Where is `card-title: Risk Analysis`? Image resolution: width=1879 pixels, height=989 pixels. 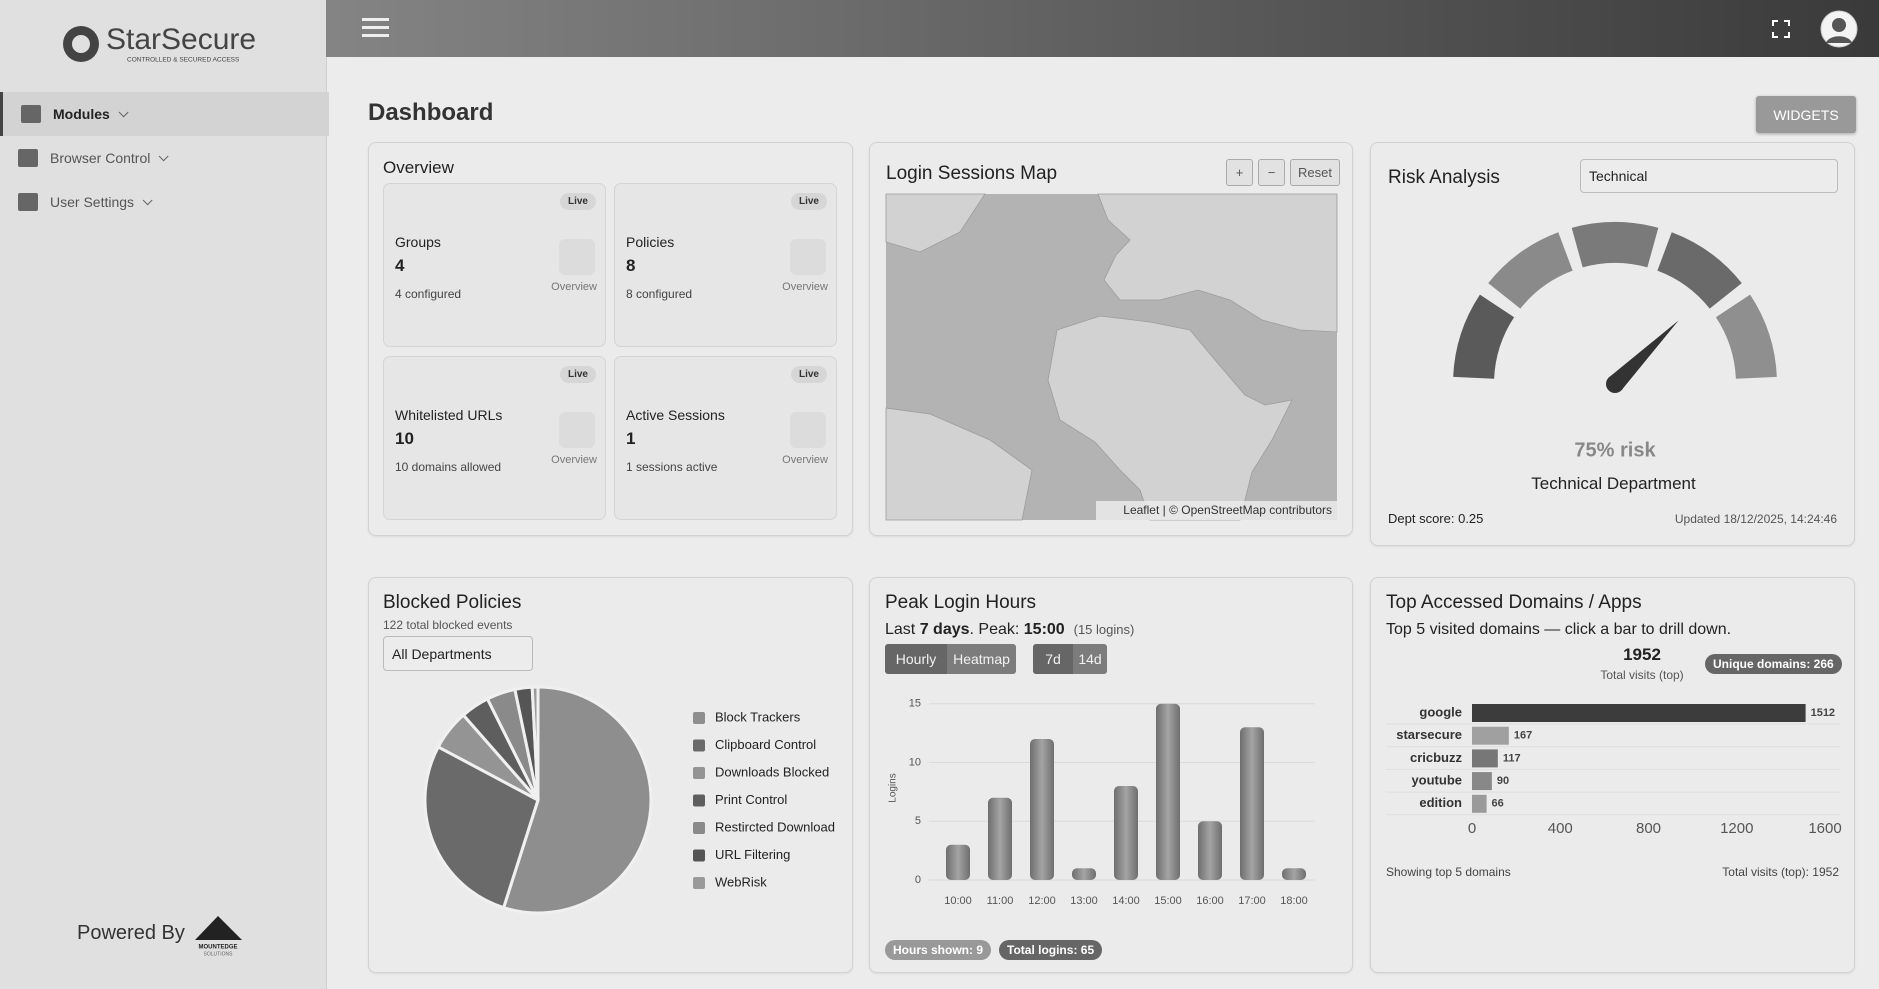
card-title: Risk Analysis is located at coordinates (1444, 177).